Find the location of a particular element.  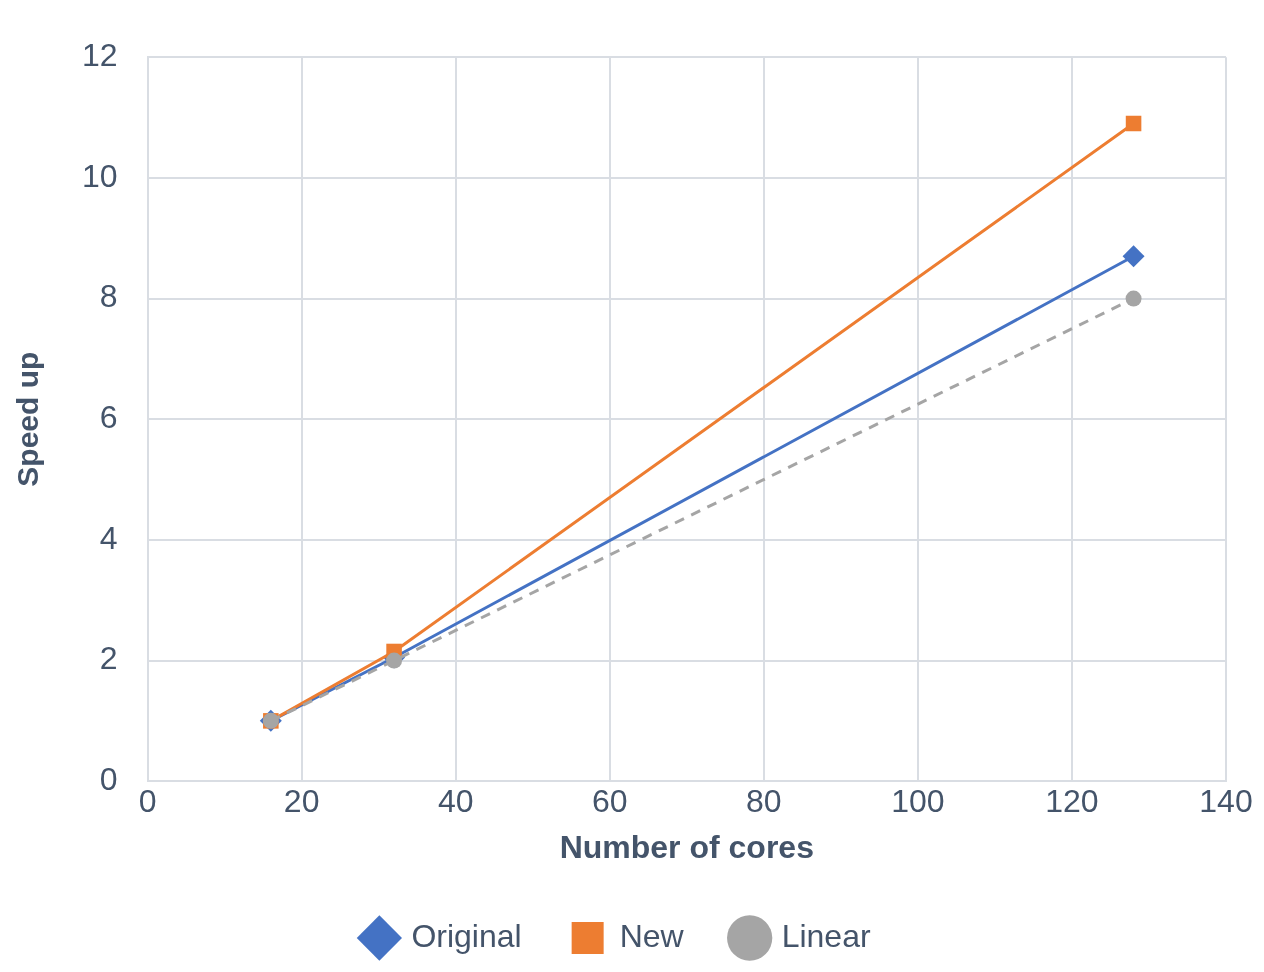

x-tick-label: 20 is located at coordinates (301, 801).